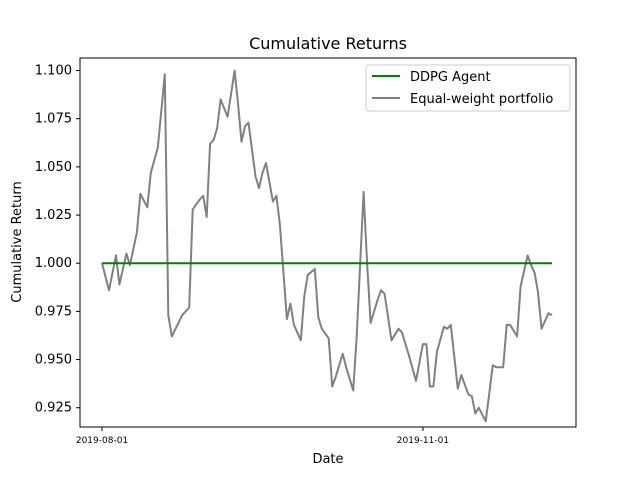 Image resolution: width=640 pixels, height=480 pixels. What do you see at coordinates (53, 71) in the screenshot?
I see `y-tick-label: 1.100` at bounding box center [53, 71].